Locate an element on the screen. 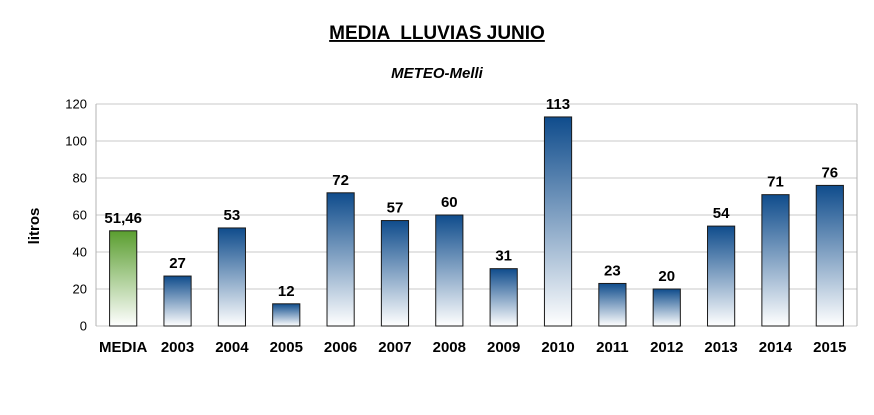  bar-2013 is located at coordinates (721, 276).